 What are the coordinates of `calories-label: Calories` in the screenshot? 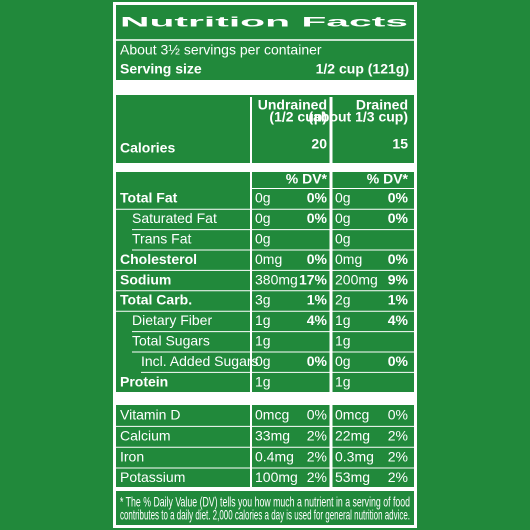 It's located at (147, 148).